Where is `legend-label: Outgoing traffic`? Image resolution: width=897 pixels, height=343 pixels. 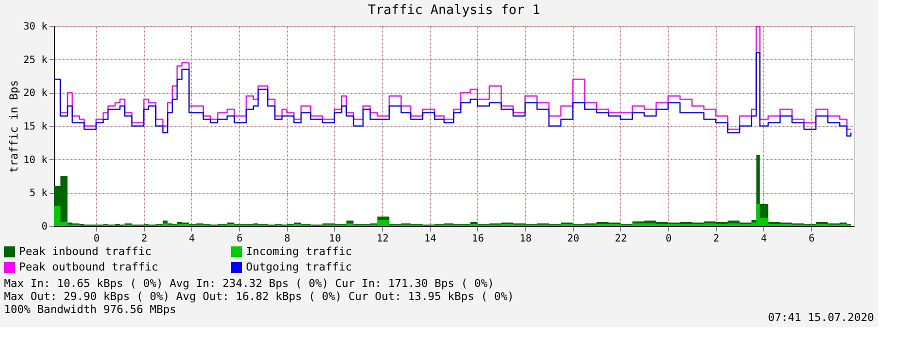 legend-label: Outgoing traffic is located at coordinates (299, 267).